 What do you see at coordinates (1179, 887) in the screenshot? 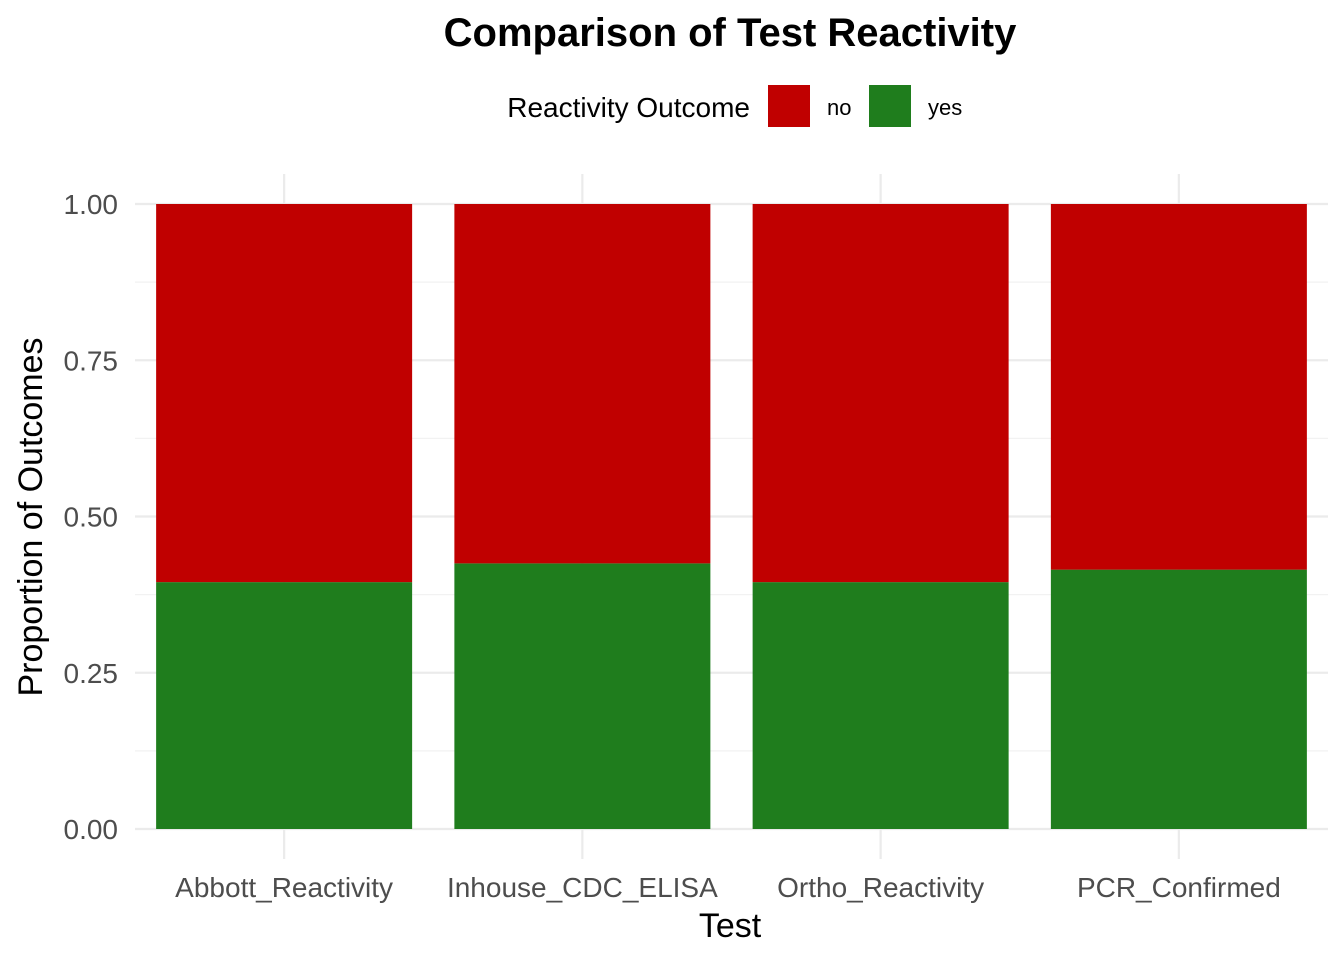
I see `x-tick-label: PCR_Confirmed` at bounding box center [1179, 887].